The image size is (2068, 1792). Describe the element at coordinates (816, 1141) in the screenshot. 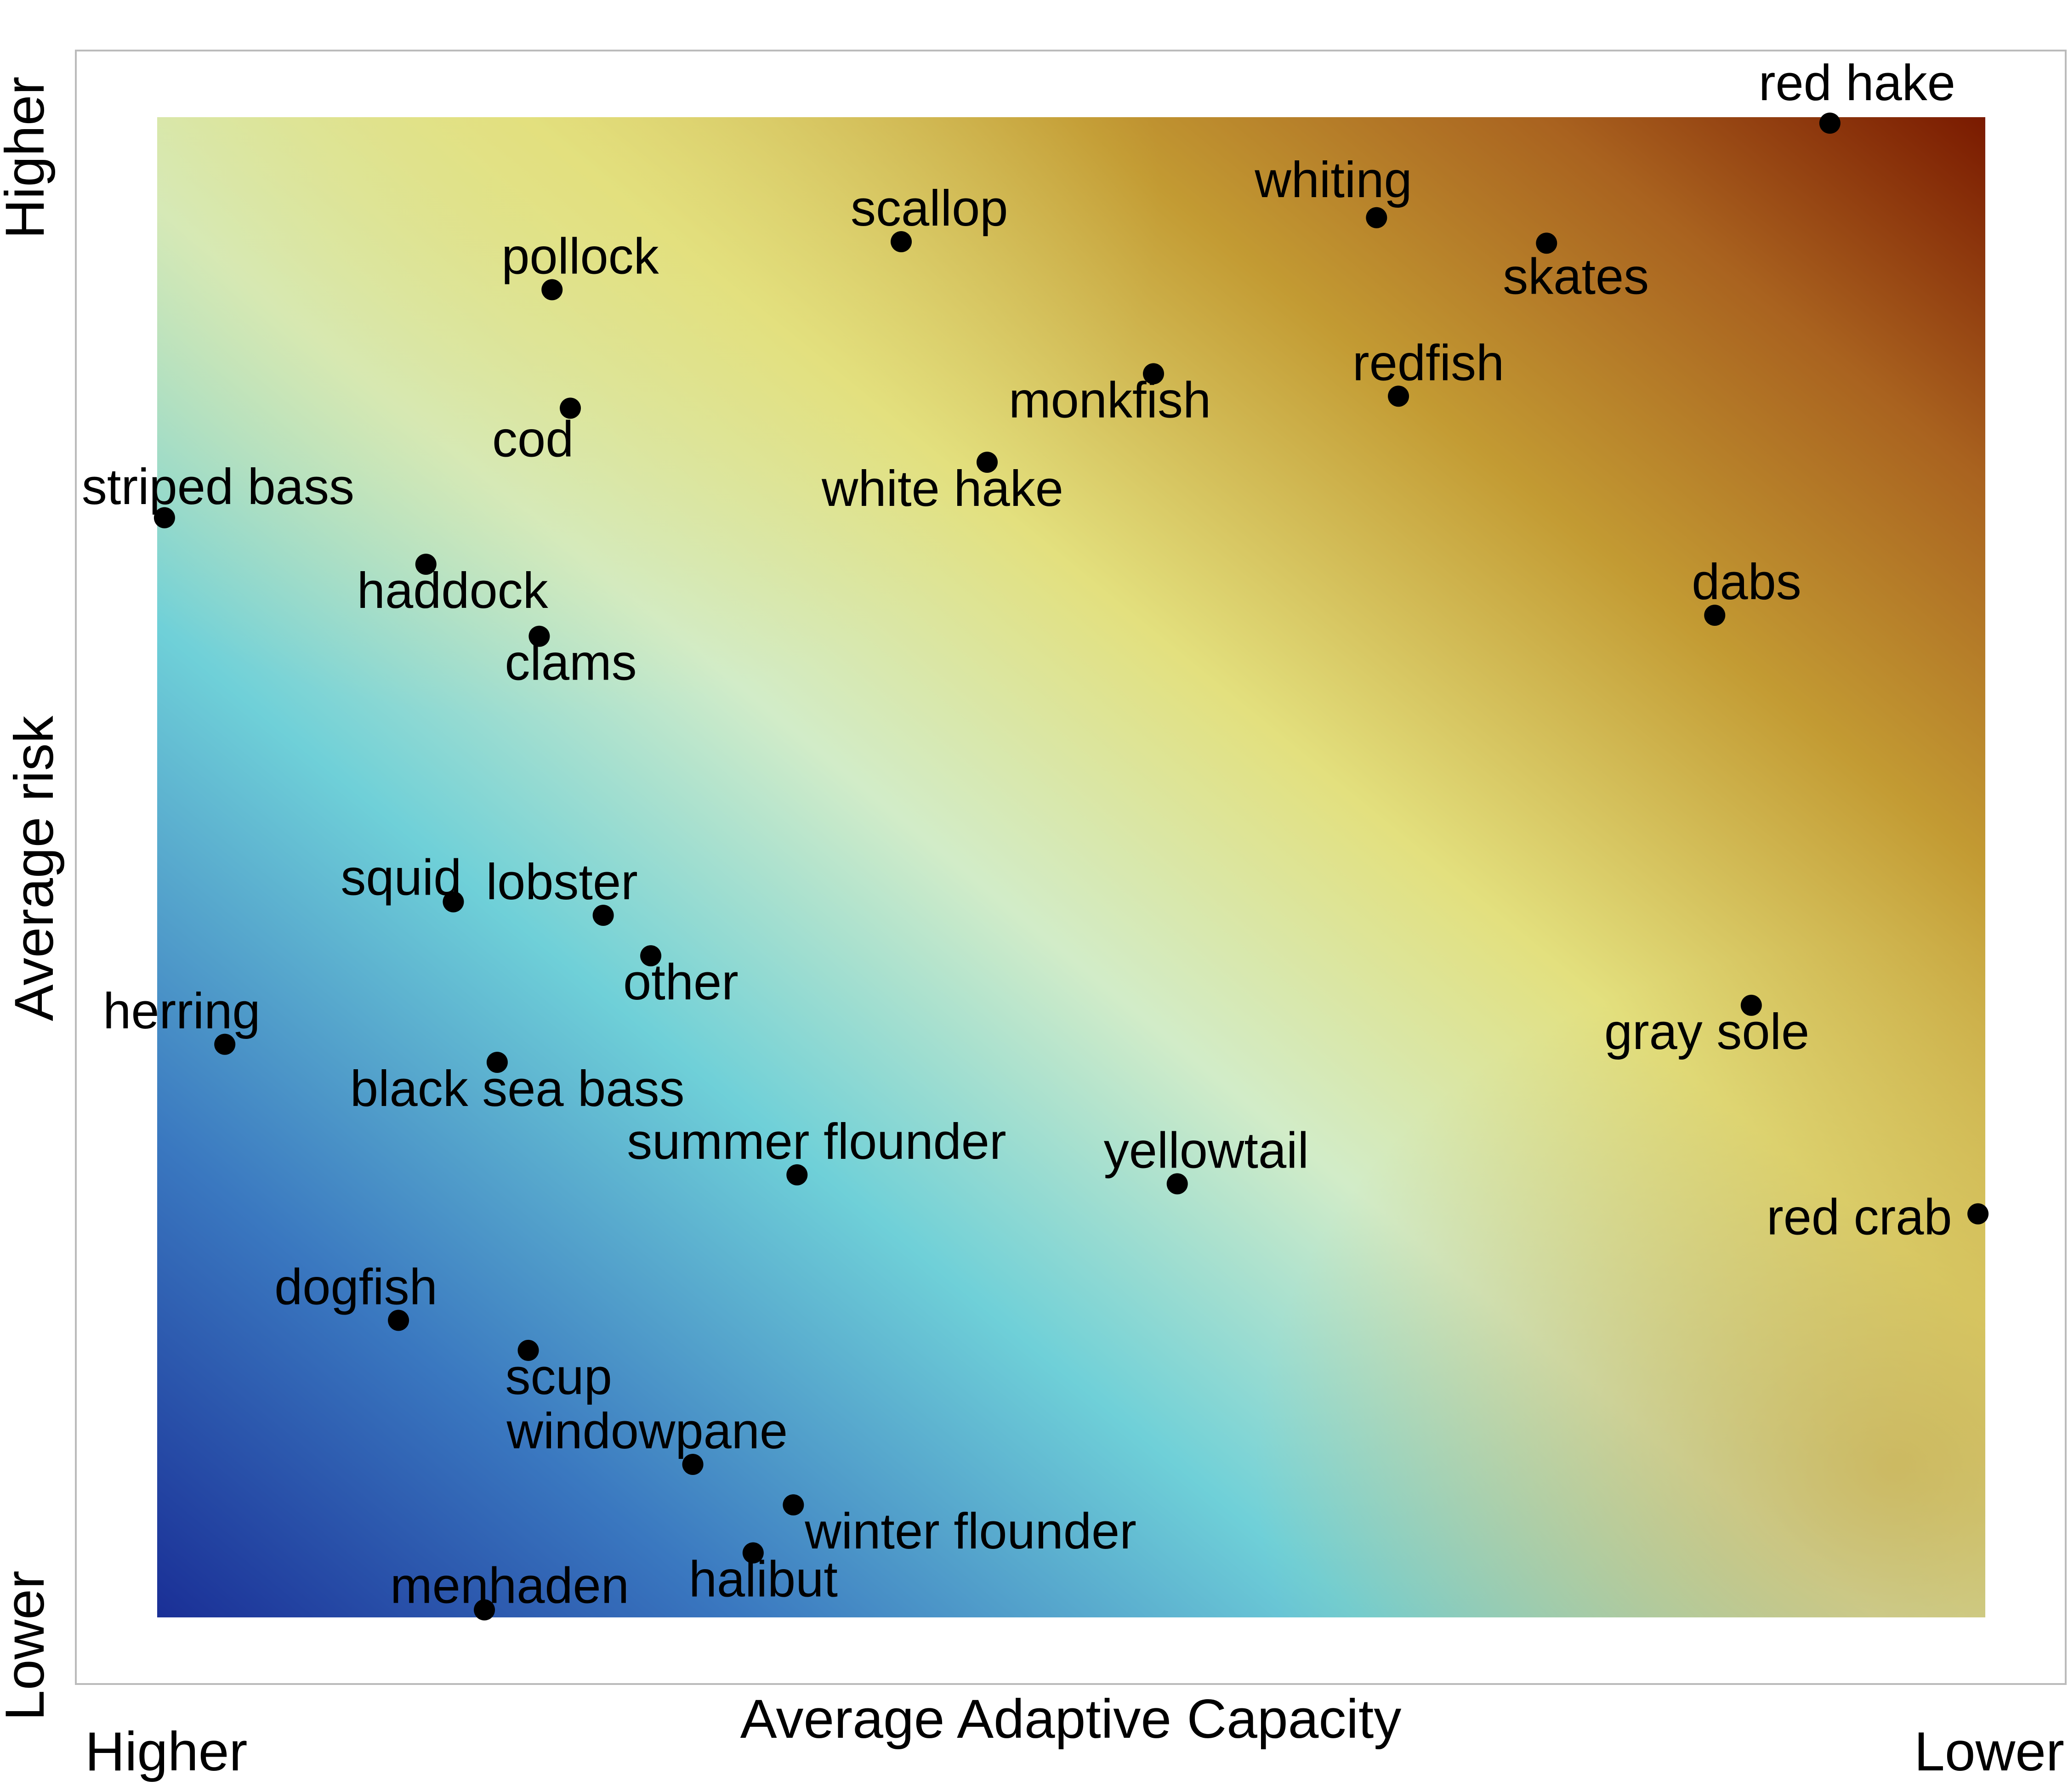

I see `point-label: summer flounder` at that location.